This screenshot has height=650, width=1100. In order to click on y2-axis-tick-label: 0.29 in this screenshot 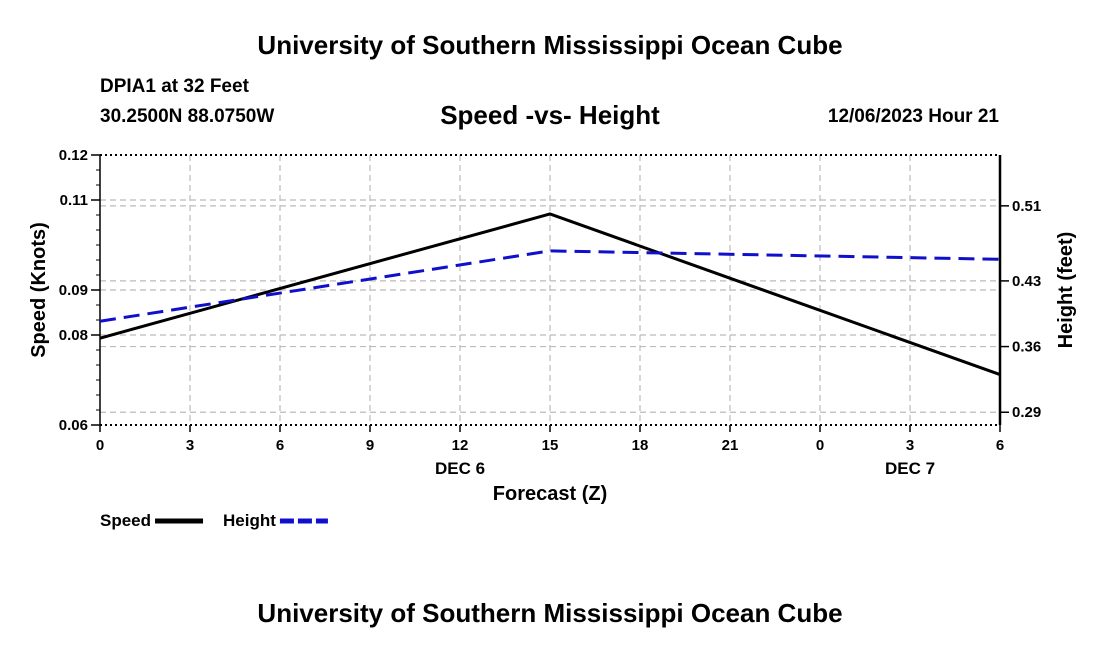, I will do `click(1026, 412)`.